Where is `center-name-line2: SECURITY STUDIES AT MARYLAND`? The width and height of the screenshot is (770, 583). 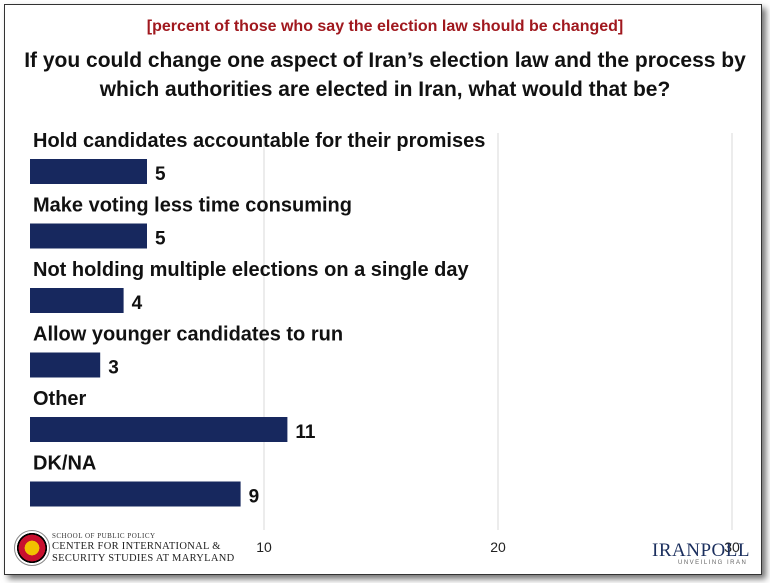 center-name-line2: SECURITY STUDIES AT MARYLAND is located at coordinates (143, 558).